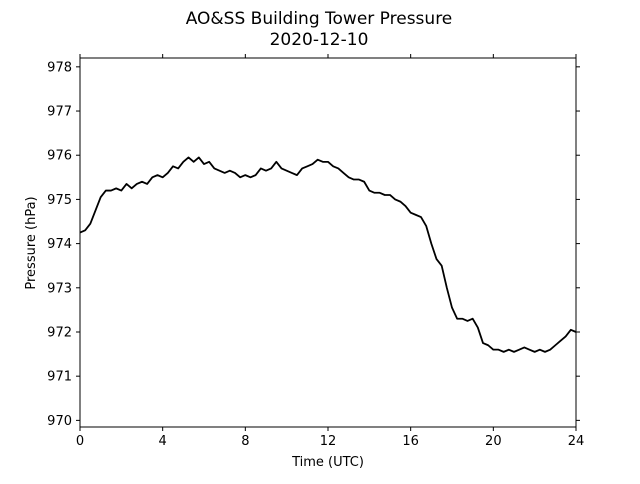 This screenshot has width=640, height=484. Describe the element at coordinates (59, 377) in the screenshot. I see `y-tick-label: 971` at that location.